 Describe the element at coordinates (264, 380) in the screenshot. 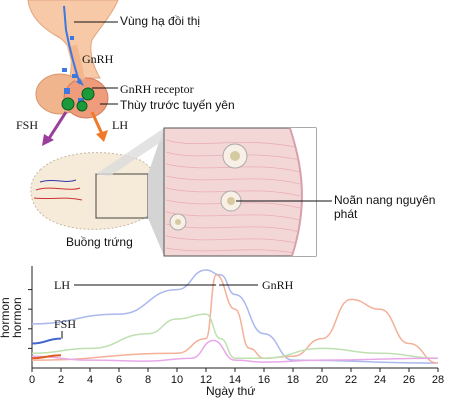

I see `x-tick-label: 16` at that location.